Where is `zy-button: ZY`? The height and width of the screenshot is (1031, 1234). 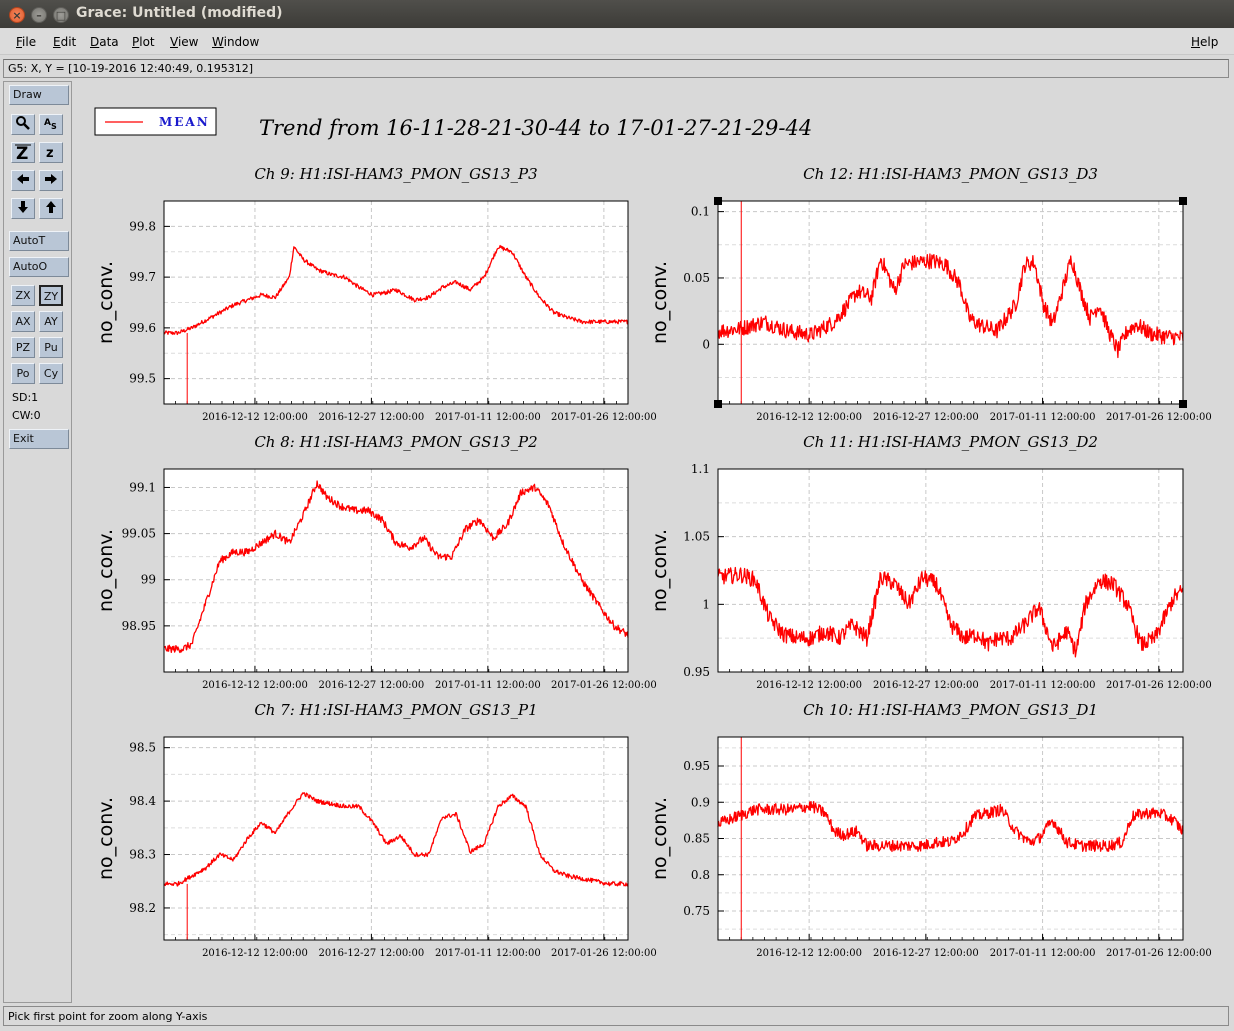 zy-button: ZY is located at coordinates (51, 295).